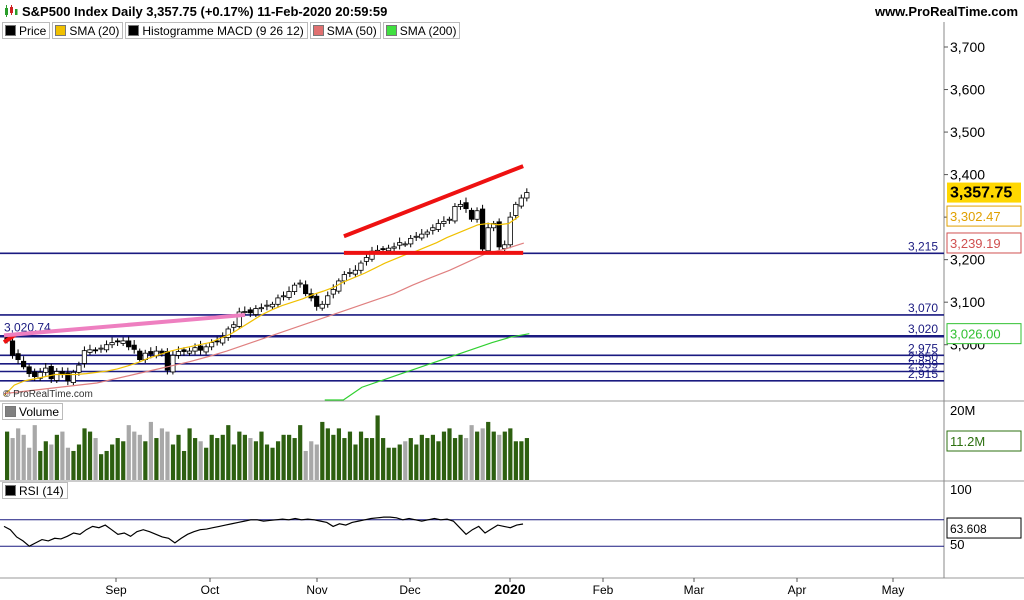 The image size is (1024, 600). Describe the element at coordinates (48, 394) in the screenshot. I see `copyright-text: © ProRealTime.com` at that location.